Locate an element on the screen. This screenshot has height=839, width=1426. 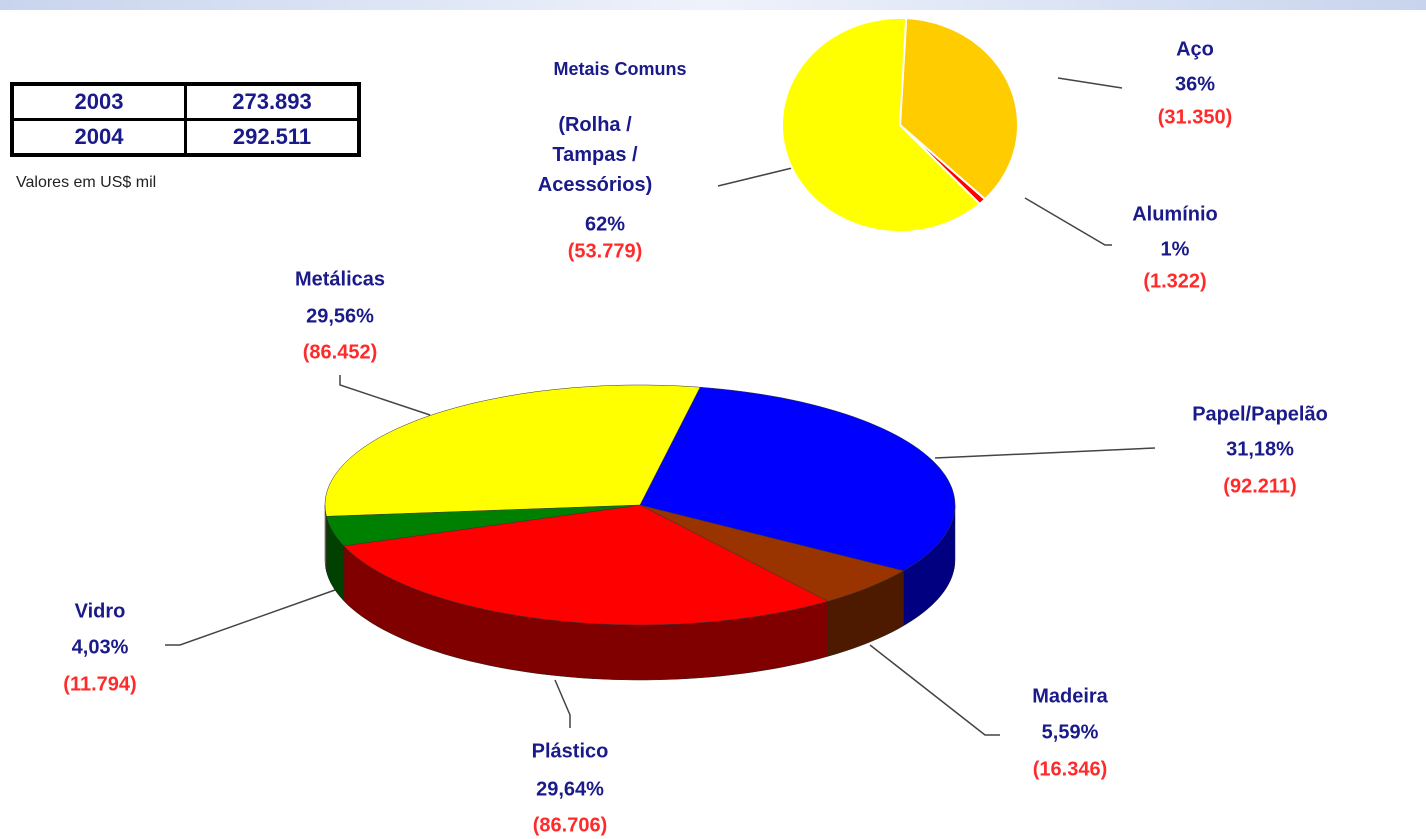
slice-amount-label: (16.346) is located at coordinates (1070, 769).